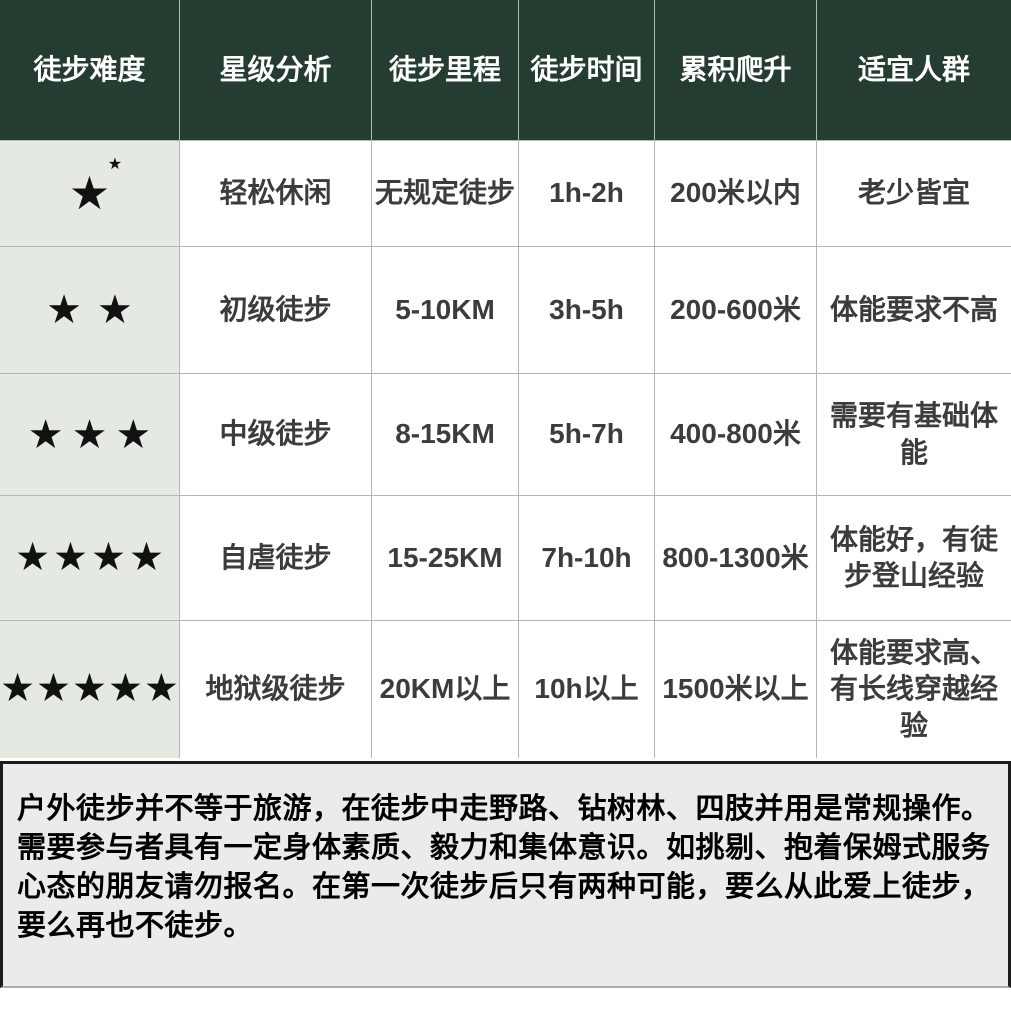 This screenshot has width=1011, height=1031. I want to click on table-row-3-climb: 400-800米, so click(735, 434).